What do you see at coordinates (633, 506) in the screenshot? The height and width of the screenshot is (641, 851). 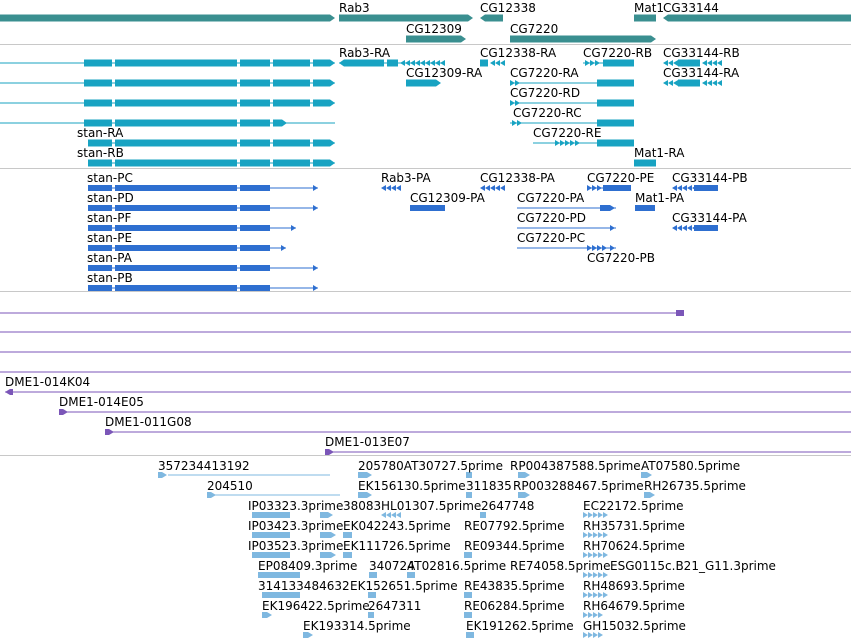 I see `est-label: EC22172.5prime` at bounding box center [633, 506].